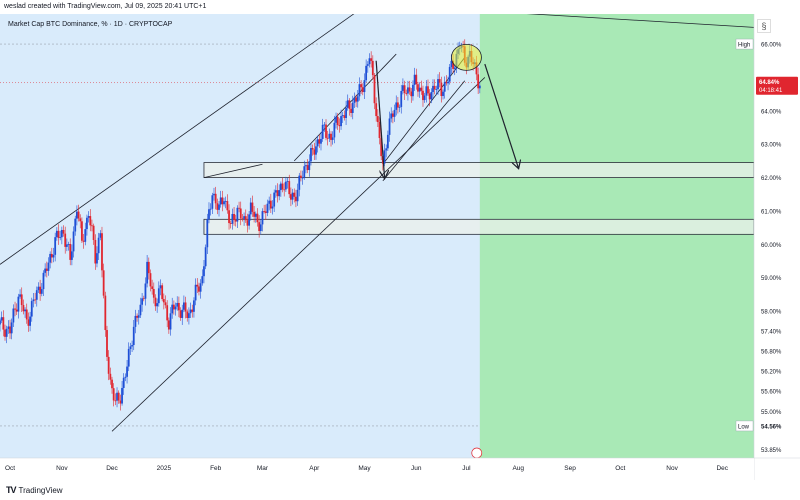 The height and width of the screenshot is (500, 800). What do you see at coordinates (764, 26) in the screenshot?
I see `settings-icon: §` at bounding box center [764, 26].